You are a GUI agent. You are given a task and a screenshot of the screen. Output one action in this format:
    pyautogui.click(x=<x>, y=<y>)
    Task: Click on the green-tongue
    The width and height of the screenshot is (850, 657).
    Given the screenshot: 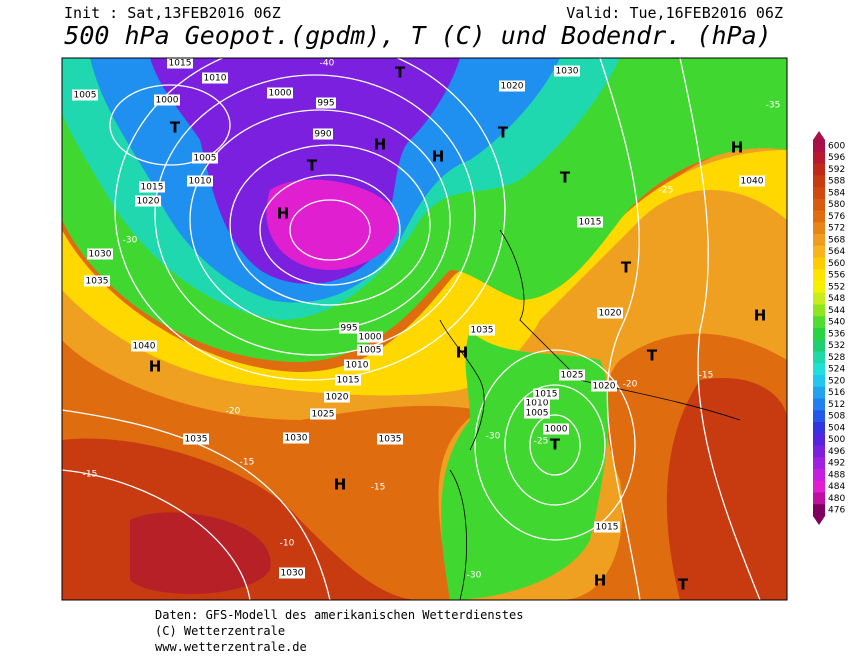 What is the action you would take?
    pyautogui.click(x=525, y=465)
    